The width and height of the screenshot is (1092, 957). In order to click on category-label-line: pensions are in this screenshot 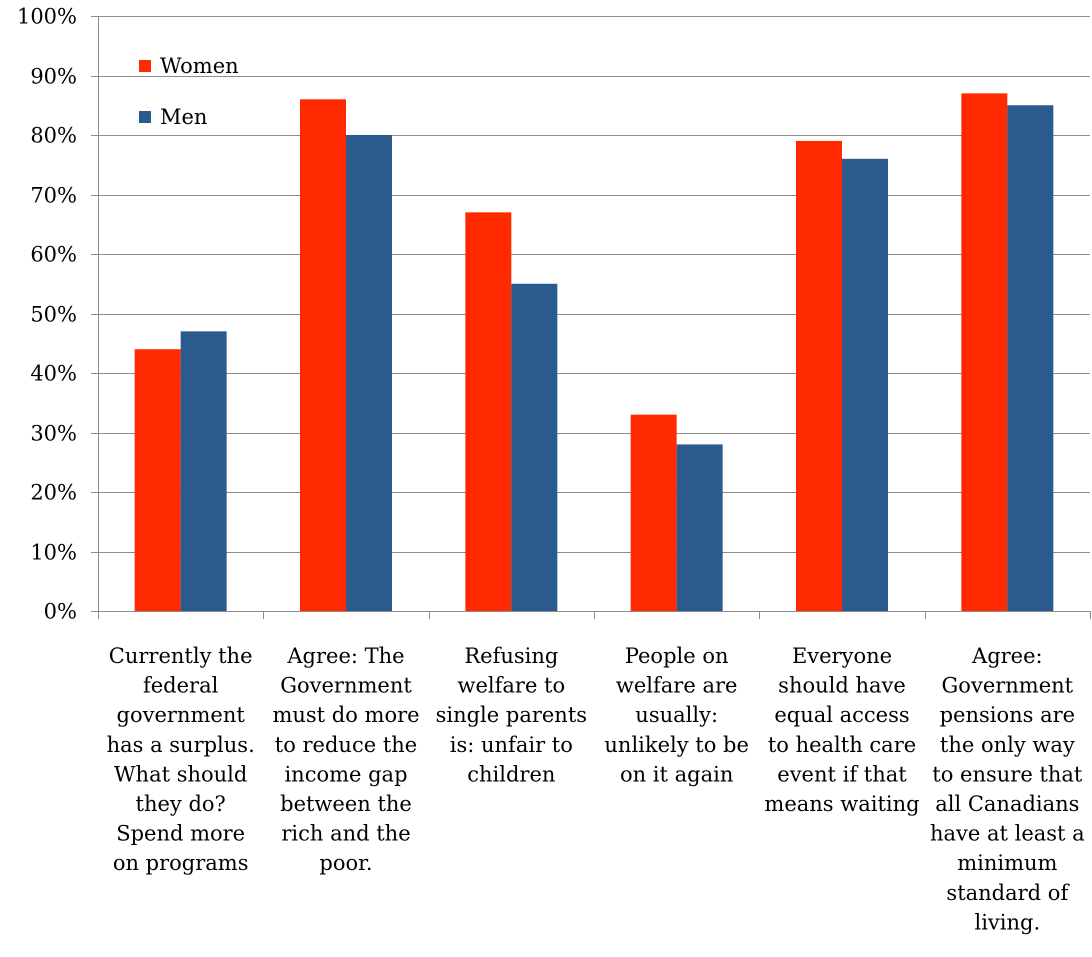, I will do `click(1008, 715)`.